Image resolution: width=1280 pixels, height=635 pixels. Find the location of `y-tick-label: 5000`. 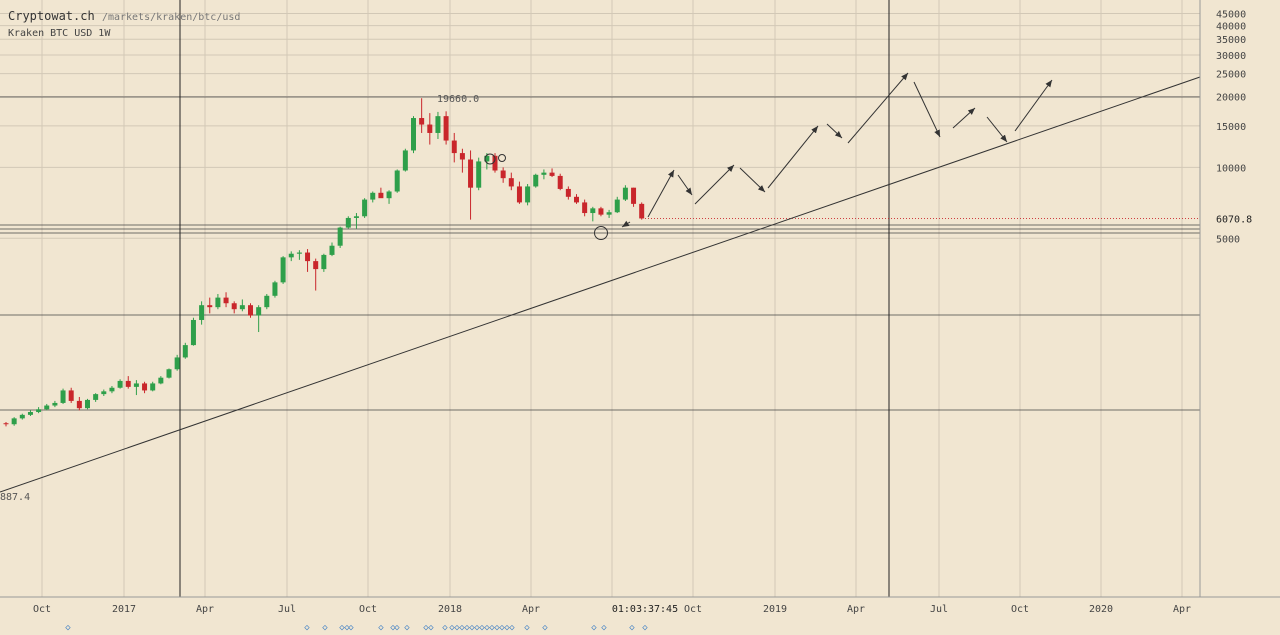

y-tick-label: 5000 is located at coordinates (1228, 239).